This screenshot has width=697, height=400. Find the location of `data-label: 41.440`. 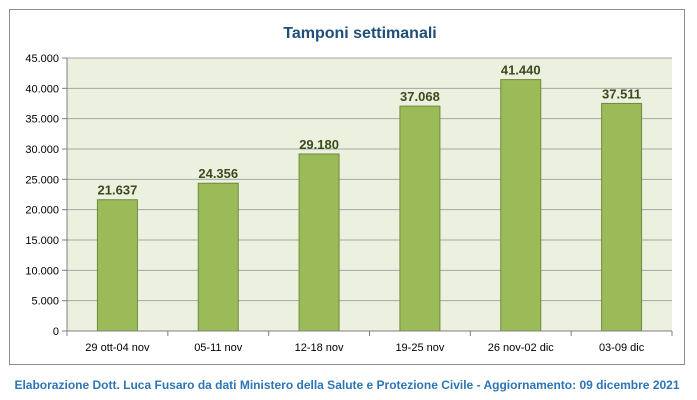

data-label: 41.440 is located at coordinates (521, 70).